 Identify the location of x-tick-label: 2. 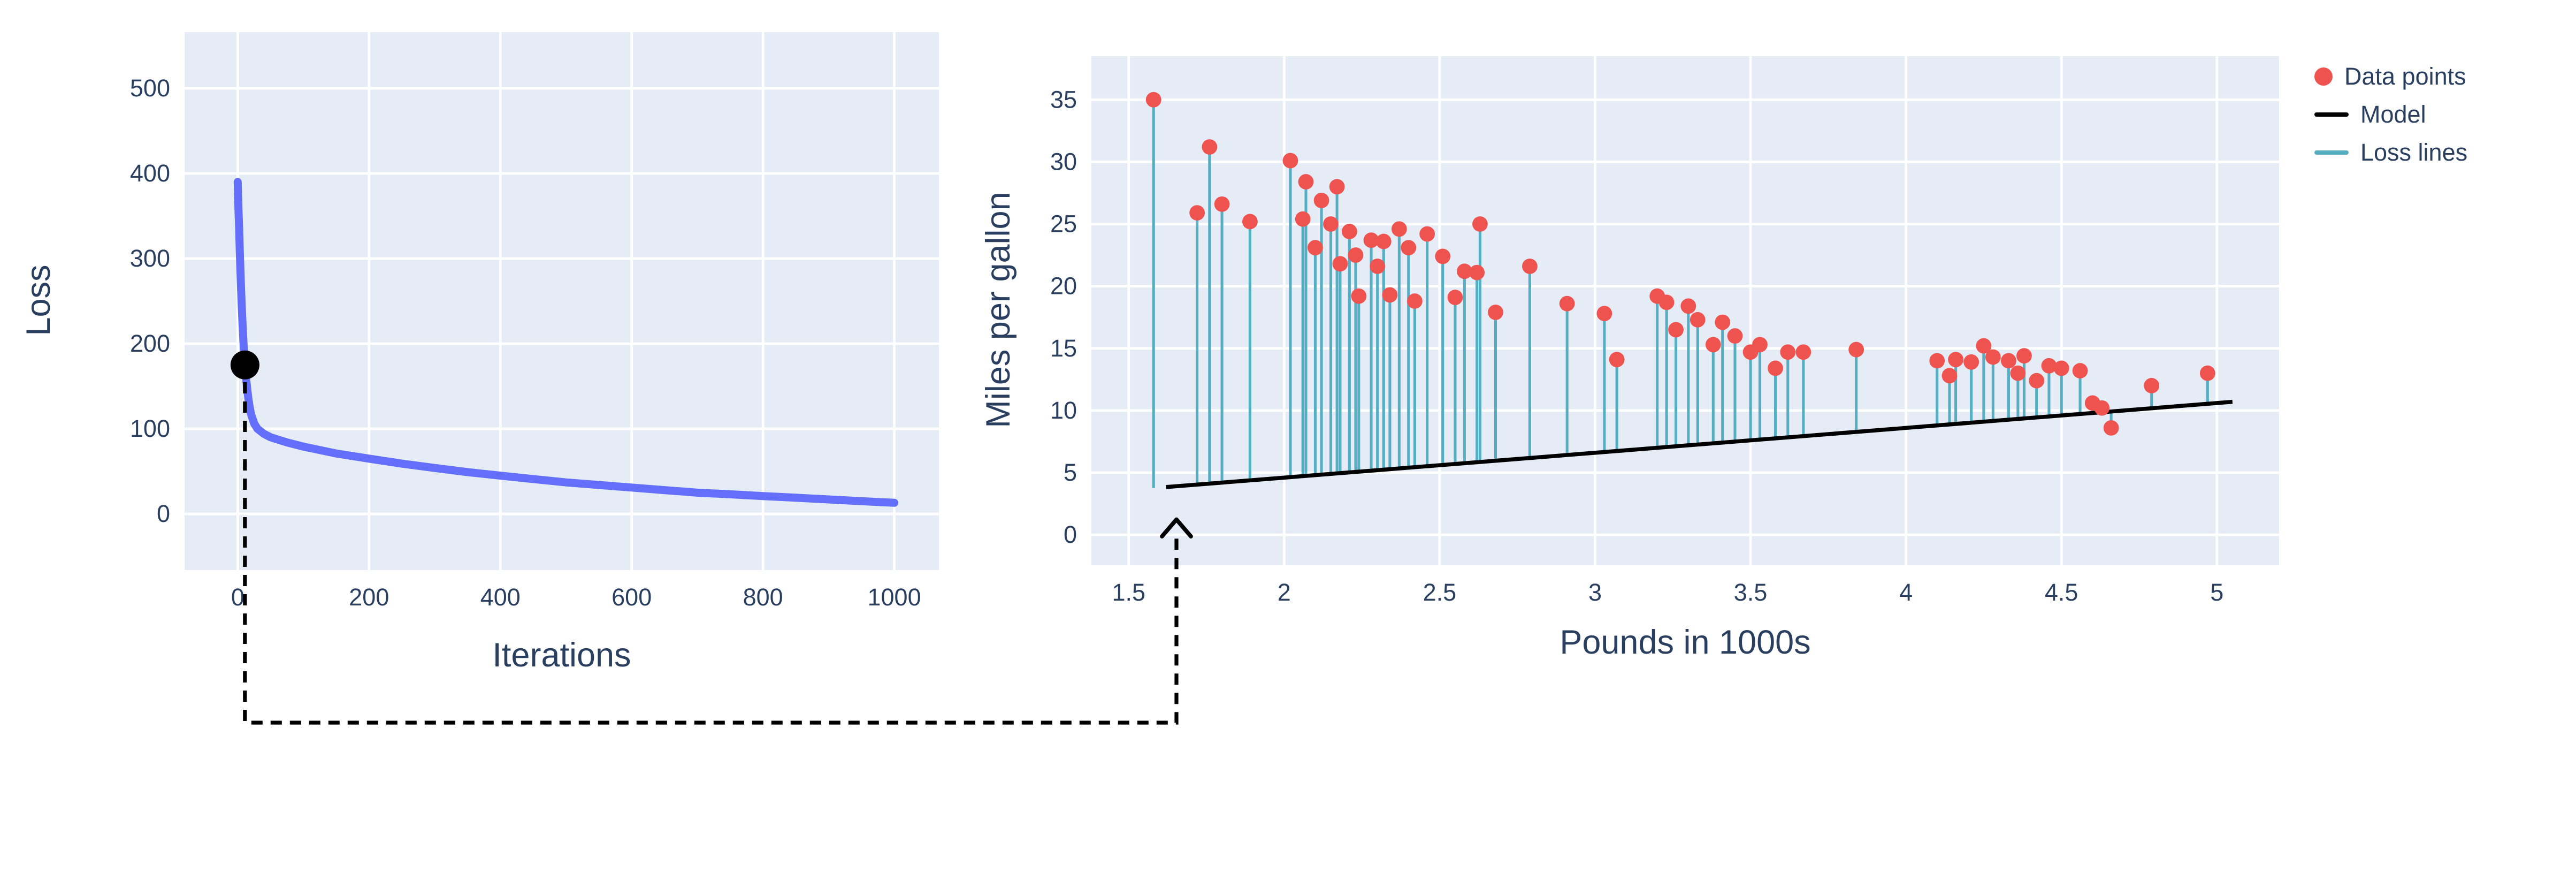
(1284, 592).